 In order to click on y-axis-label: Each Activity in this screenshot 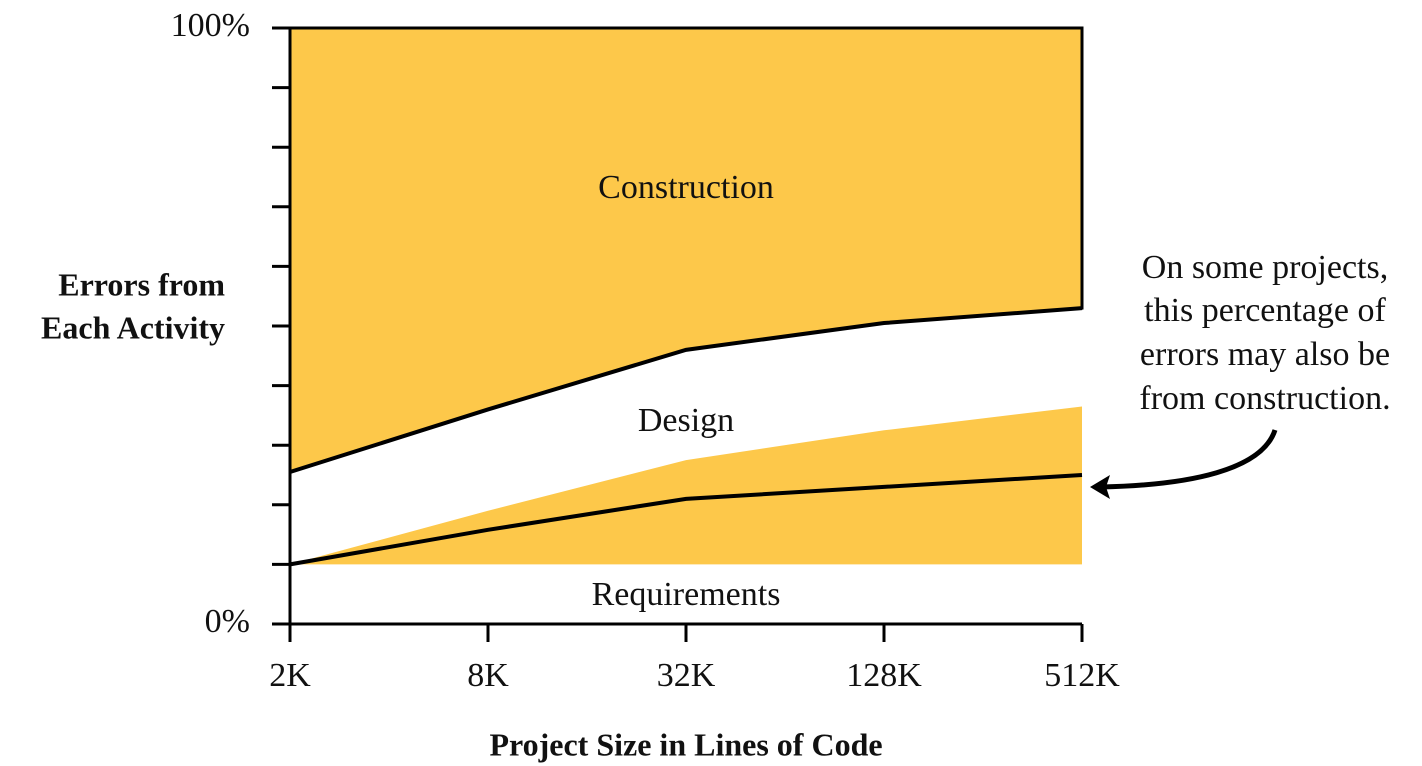, I will do `click(133, 327)`.